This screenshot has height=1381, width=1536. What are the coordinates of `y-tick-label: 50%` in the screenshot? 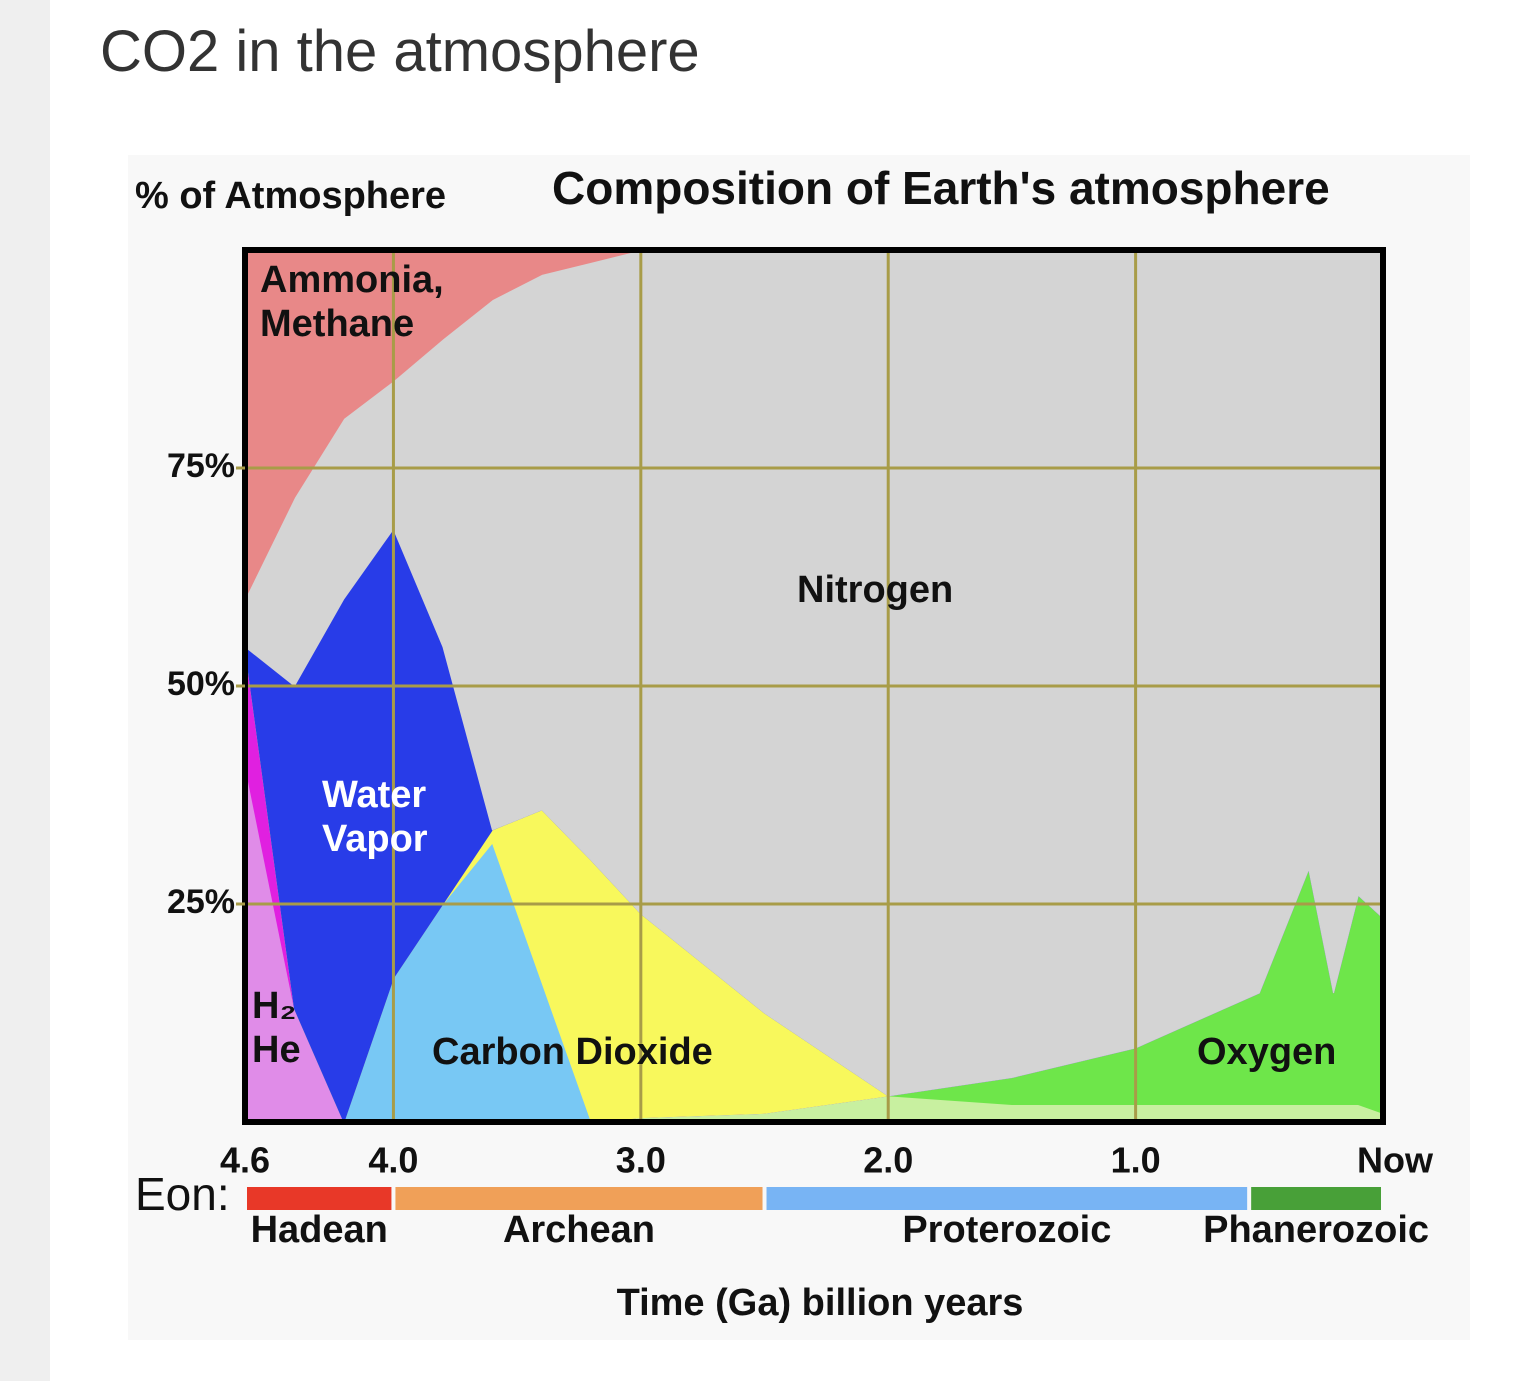 It's located at (201, 684).